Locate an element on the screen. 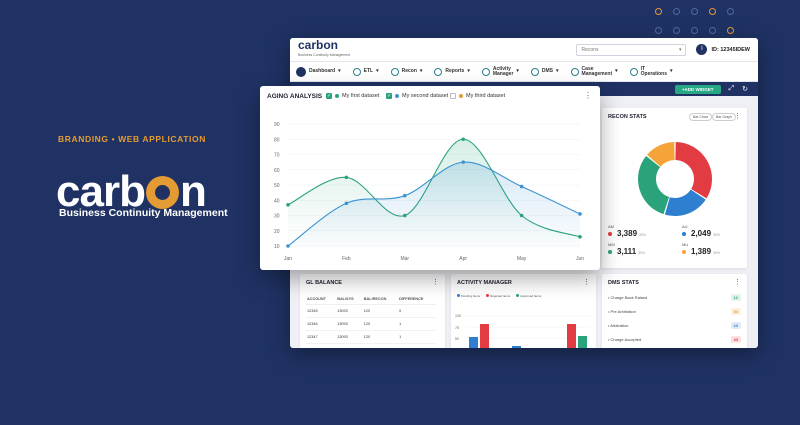 This screenshot has height=425, width=800. add-widget-button: +ADD WIDGET is located at coordinates (697, 89).